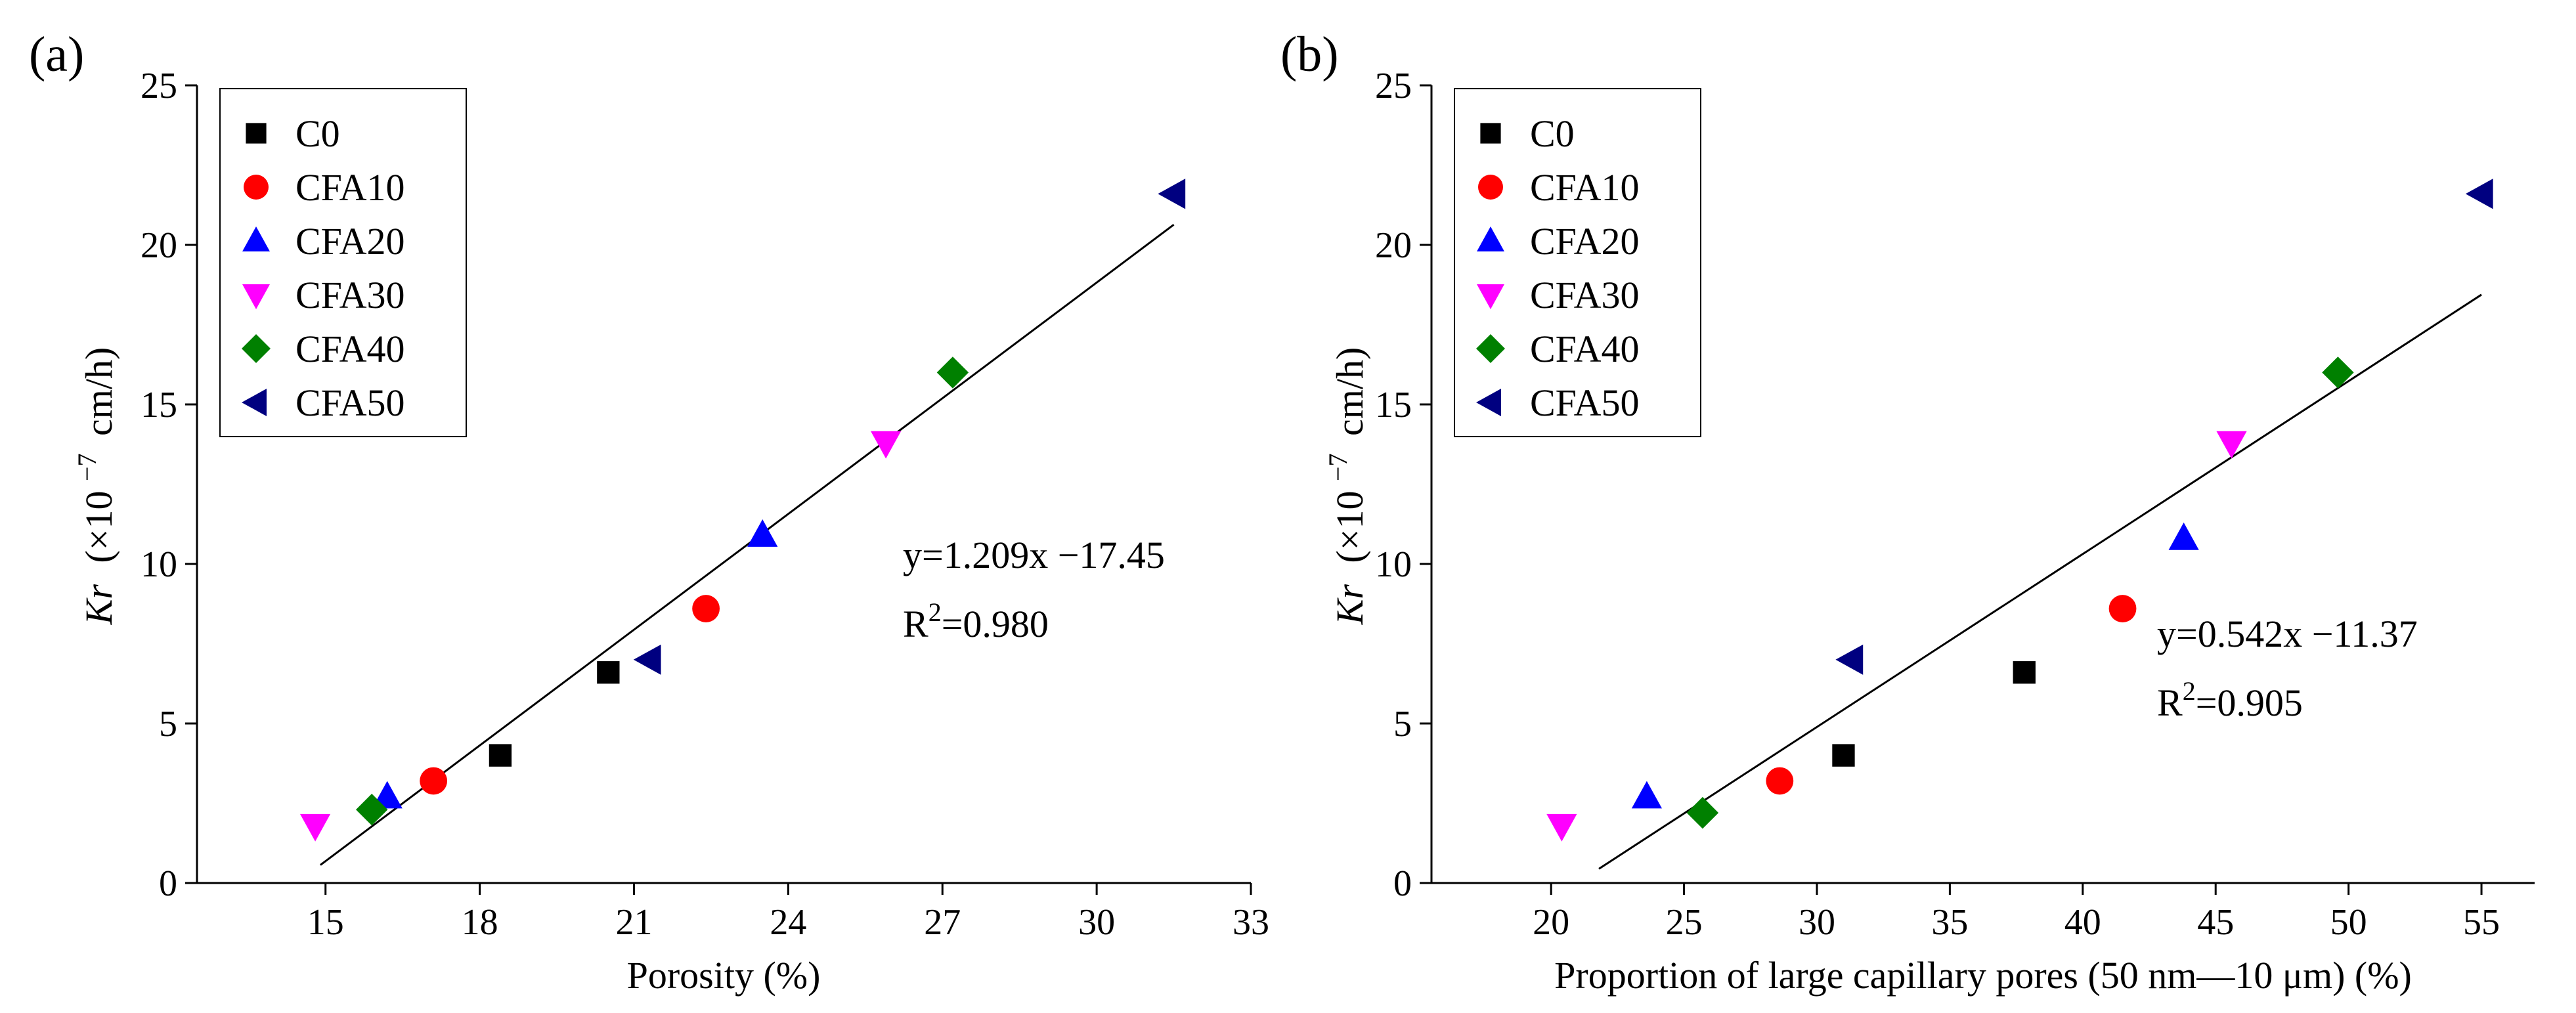 Image resolution: width=2576 pixels, height=1013 pixels. I want to click on legend-marker-cfa40, so click(1490, 348).